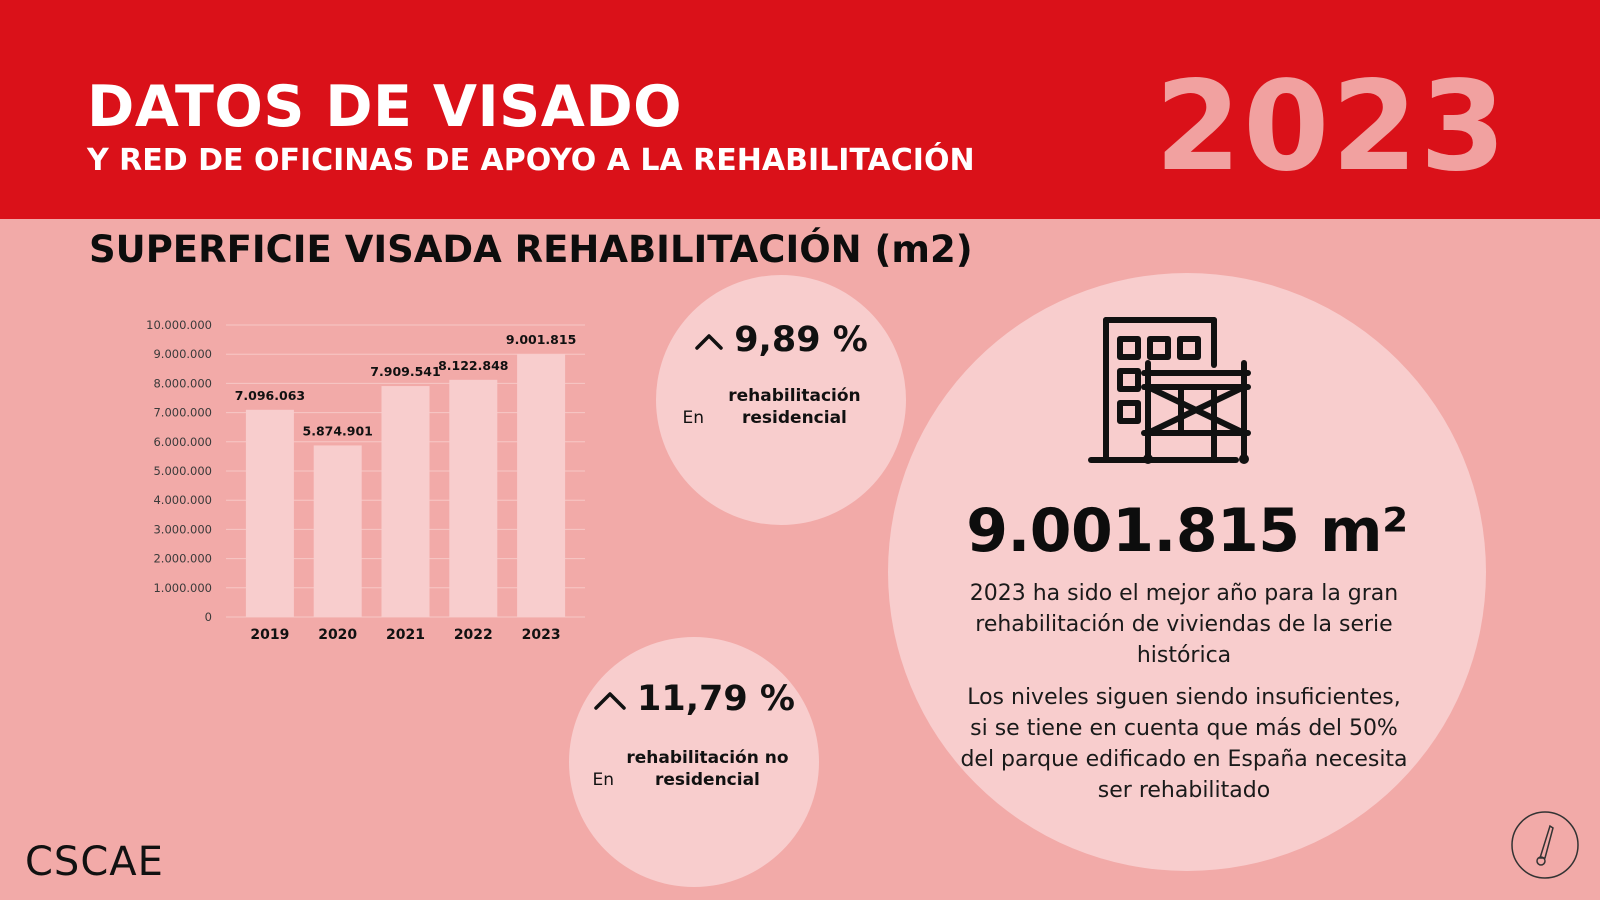  Describe the element at coordinates (531, 249) in the screenshot. I see `section-title: SUPERFICIE VISADA REHABILITACIÓN (m2)` at that location.